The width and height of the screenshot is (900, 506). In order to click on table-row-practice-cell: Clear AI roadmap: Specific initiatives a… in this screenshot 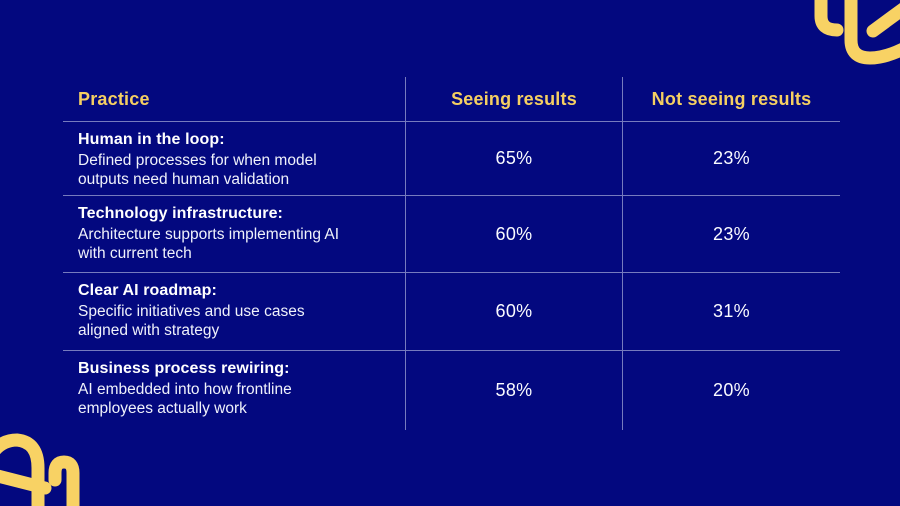, I will do `click(234, 312)`.